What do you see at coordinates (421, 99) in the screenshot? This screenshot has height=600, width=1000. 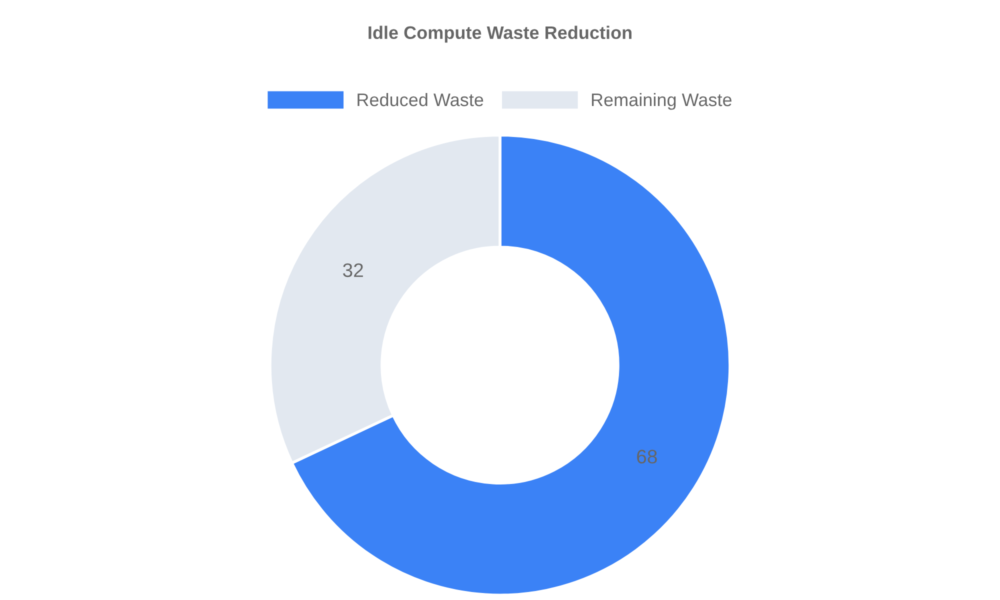 I see `legend-label: Reduced Waste` at bounding box center [421, 99].